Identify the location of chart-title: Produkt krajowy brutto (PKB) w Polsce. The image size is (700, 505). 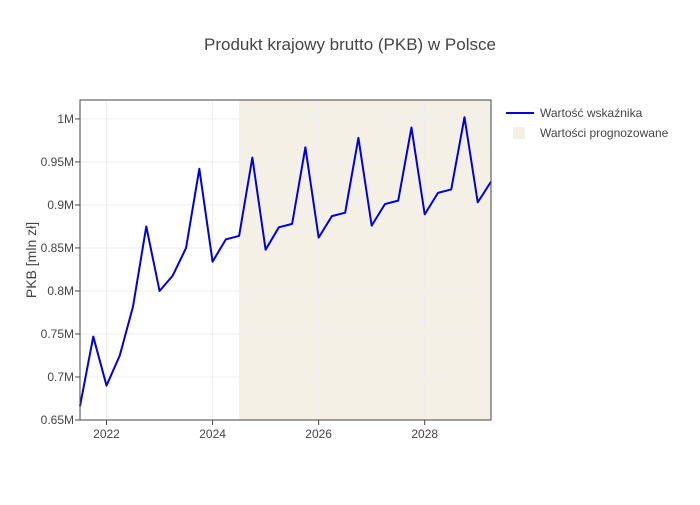
(350, 44).